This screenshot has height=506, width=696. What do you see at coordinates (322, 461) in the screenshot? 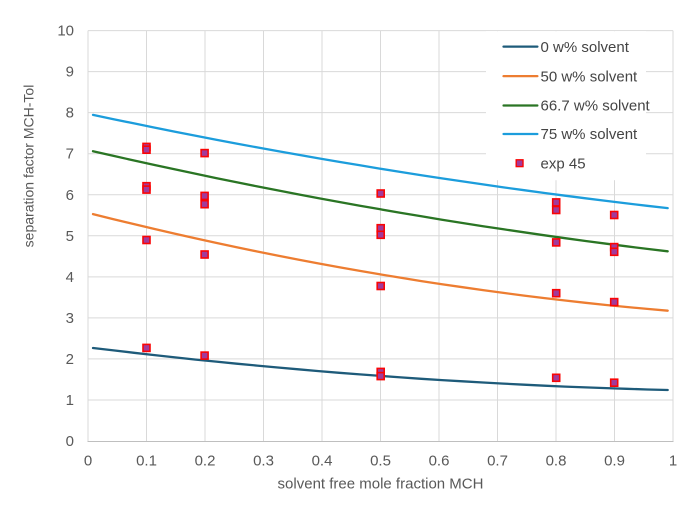
I see `svg-text: 0.4` at bounding box center [322, 461].